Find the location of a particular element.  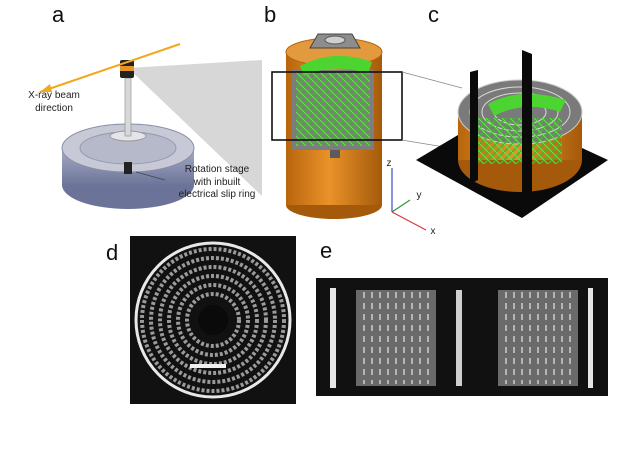

beam-cone is located at coordinates (195, 128).